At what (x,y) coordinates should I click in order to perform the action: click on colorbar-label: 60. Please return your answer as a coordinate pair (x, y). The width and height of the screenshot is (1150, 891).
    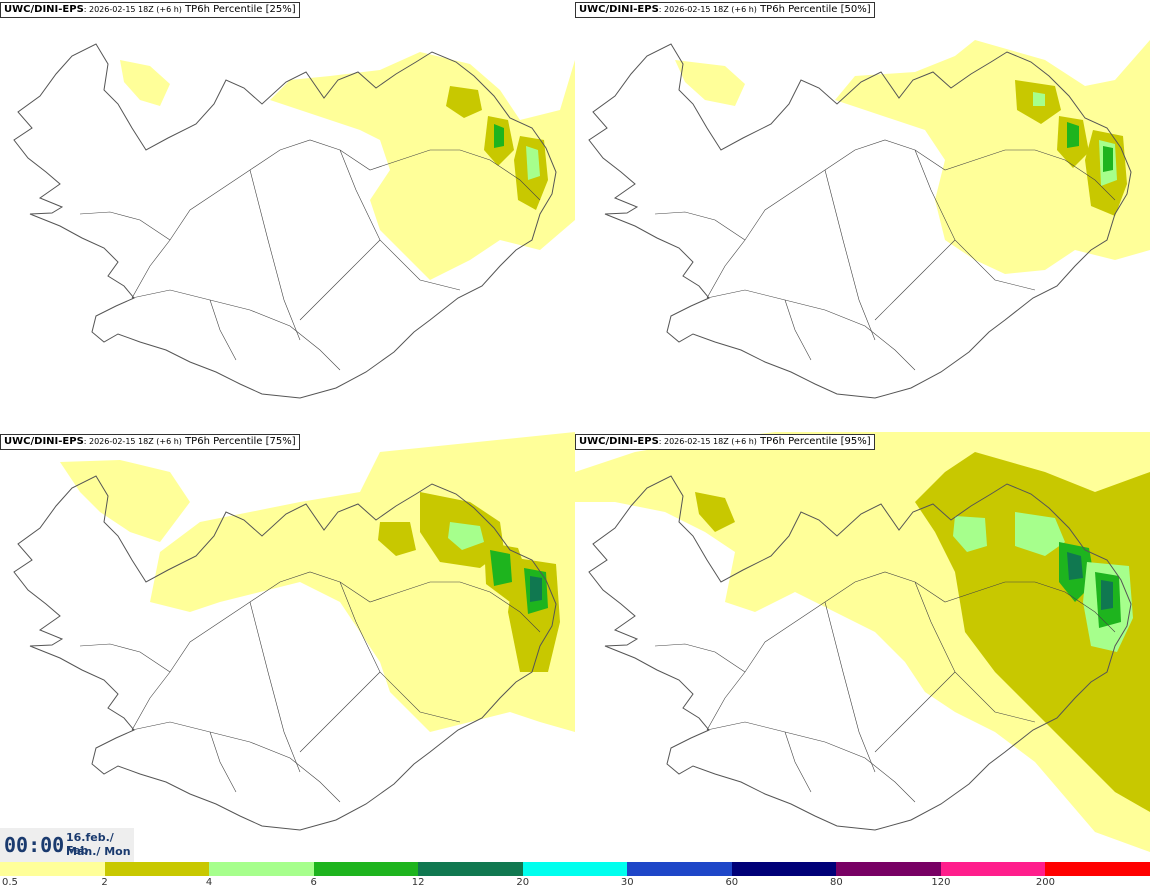
    Looking at the image, I should click on (732, 882).